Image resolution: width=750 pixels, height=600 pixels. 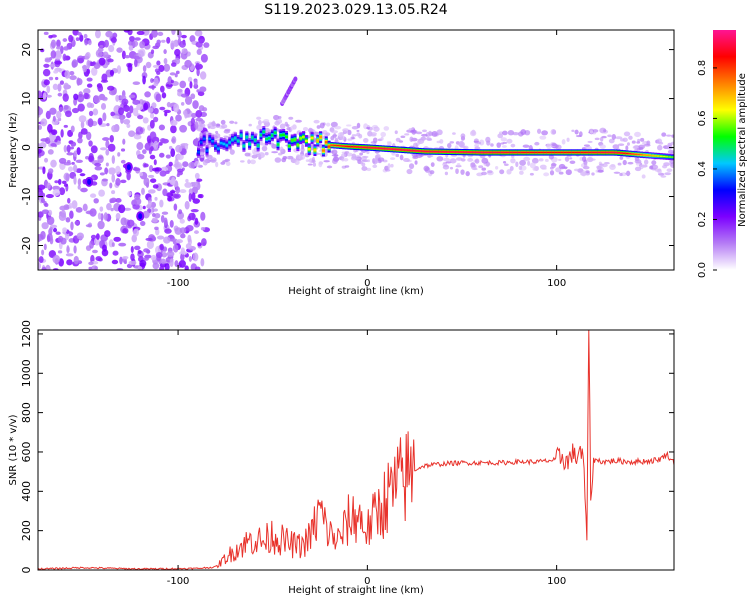 I want to click on colorbar-tick-label: 0.2, so click(x=702, y=220).